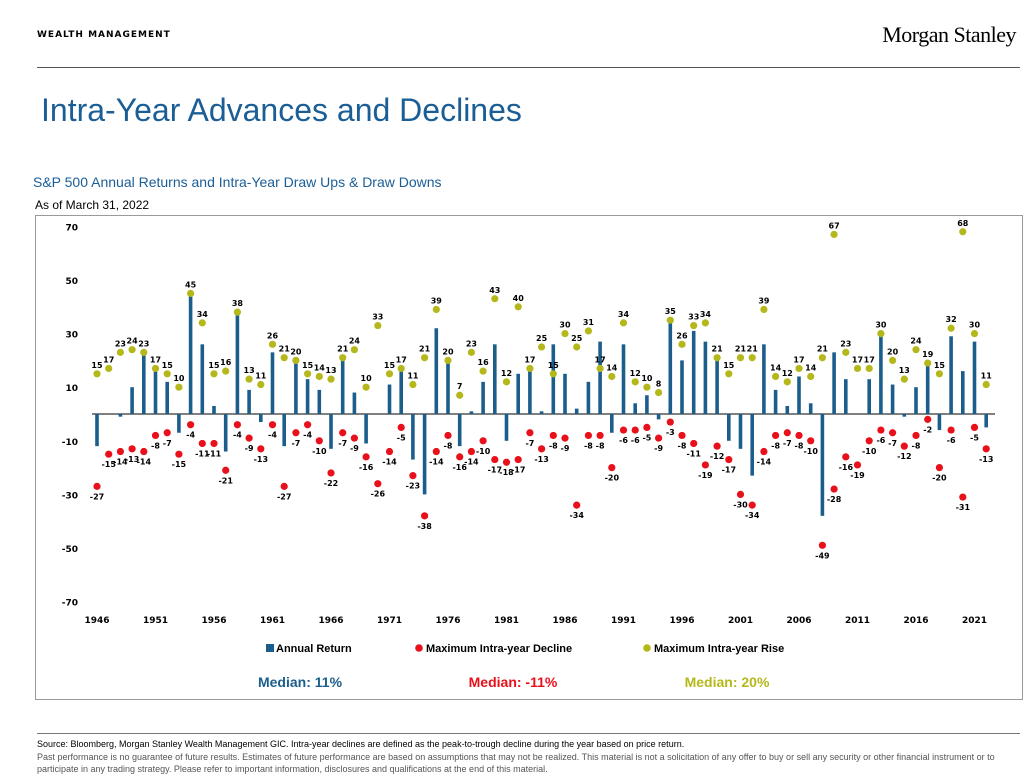  I want to click on rise-label: 45, so click(191, 284).